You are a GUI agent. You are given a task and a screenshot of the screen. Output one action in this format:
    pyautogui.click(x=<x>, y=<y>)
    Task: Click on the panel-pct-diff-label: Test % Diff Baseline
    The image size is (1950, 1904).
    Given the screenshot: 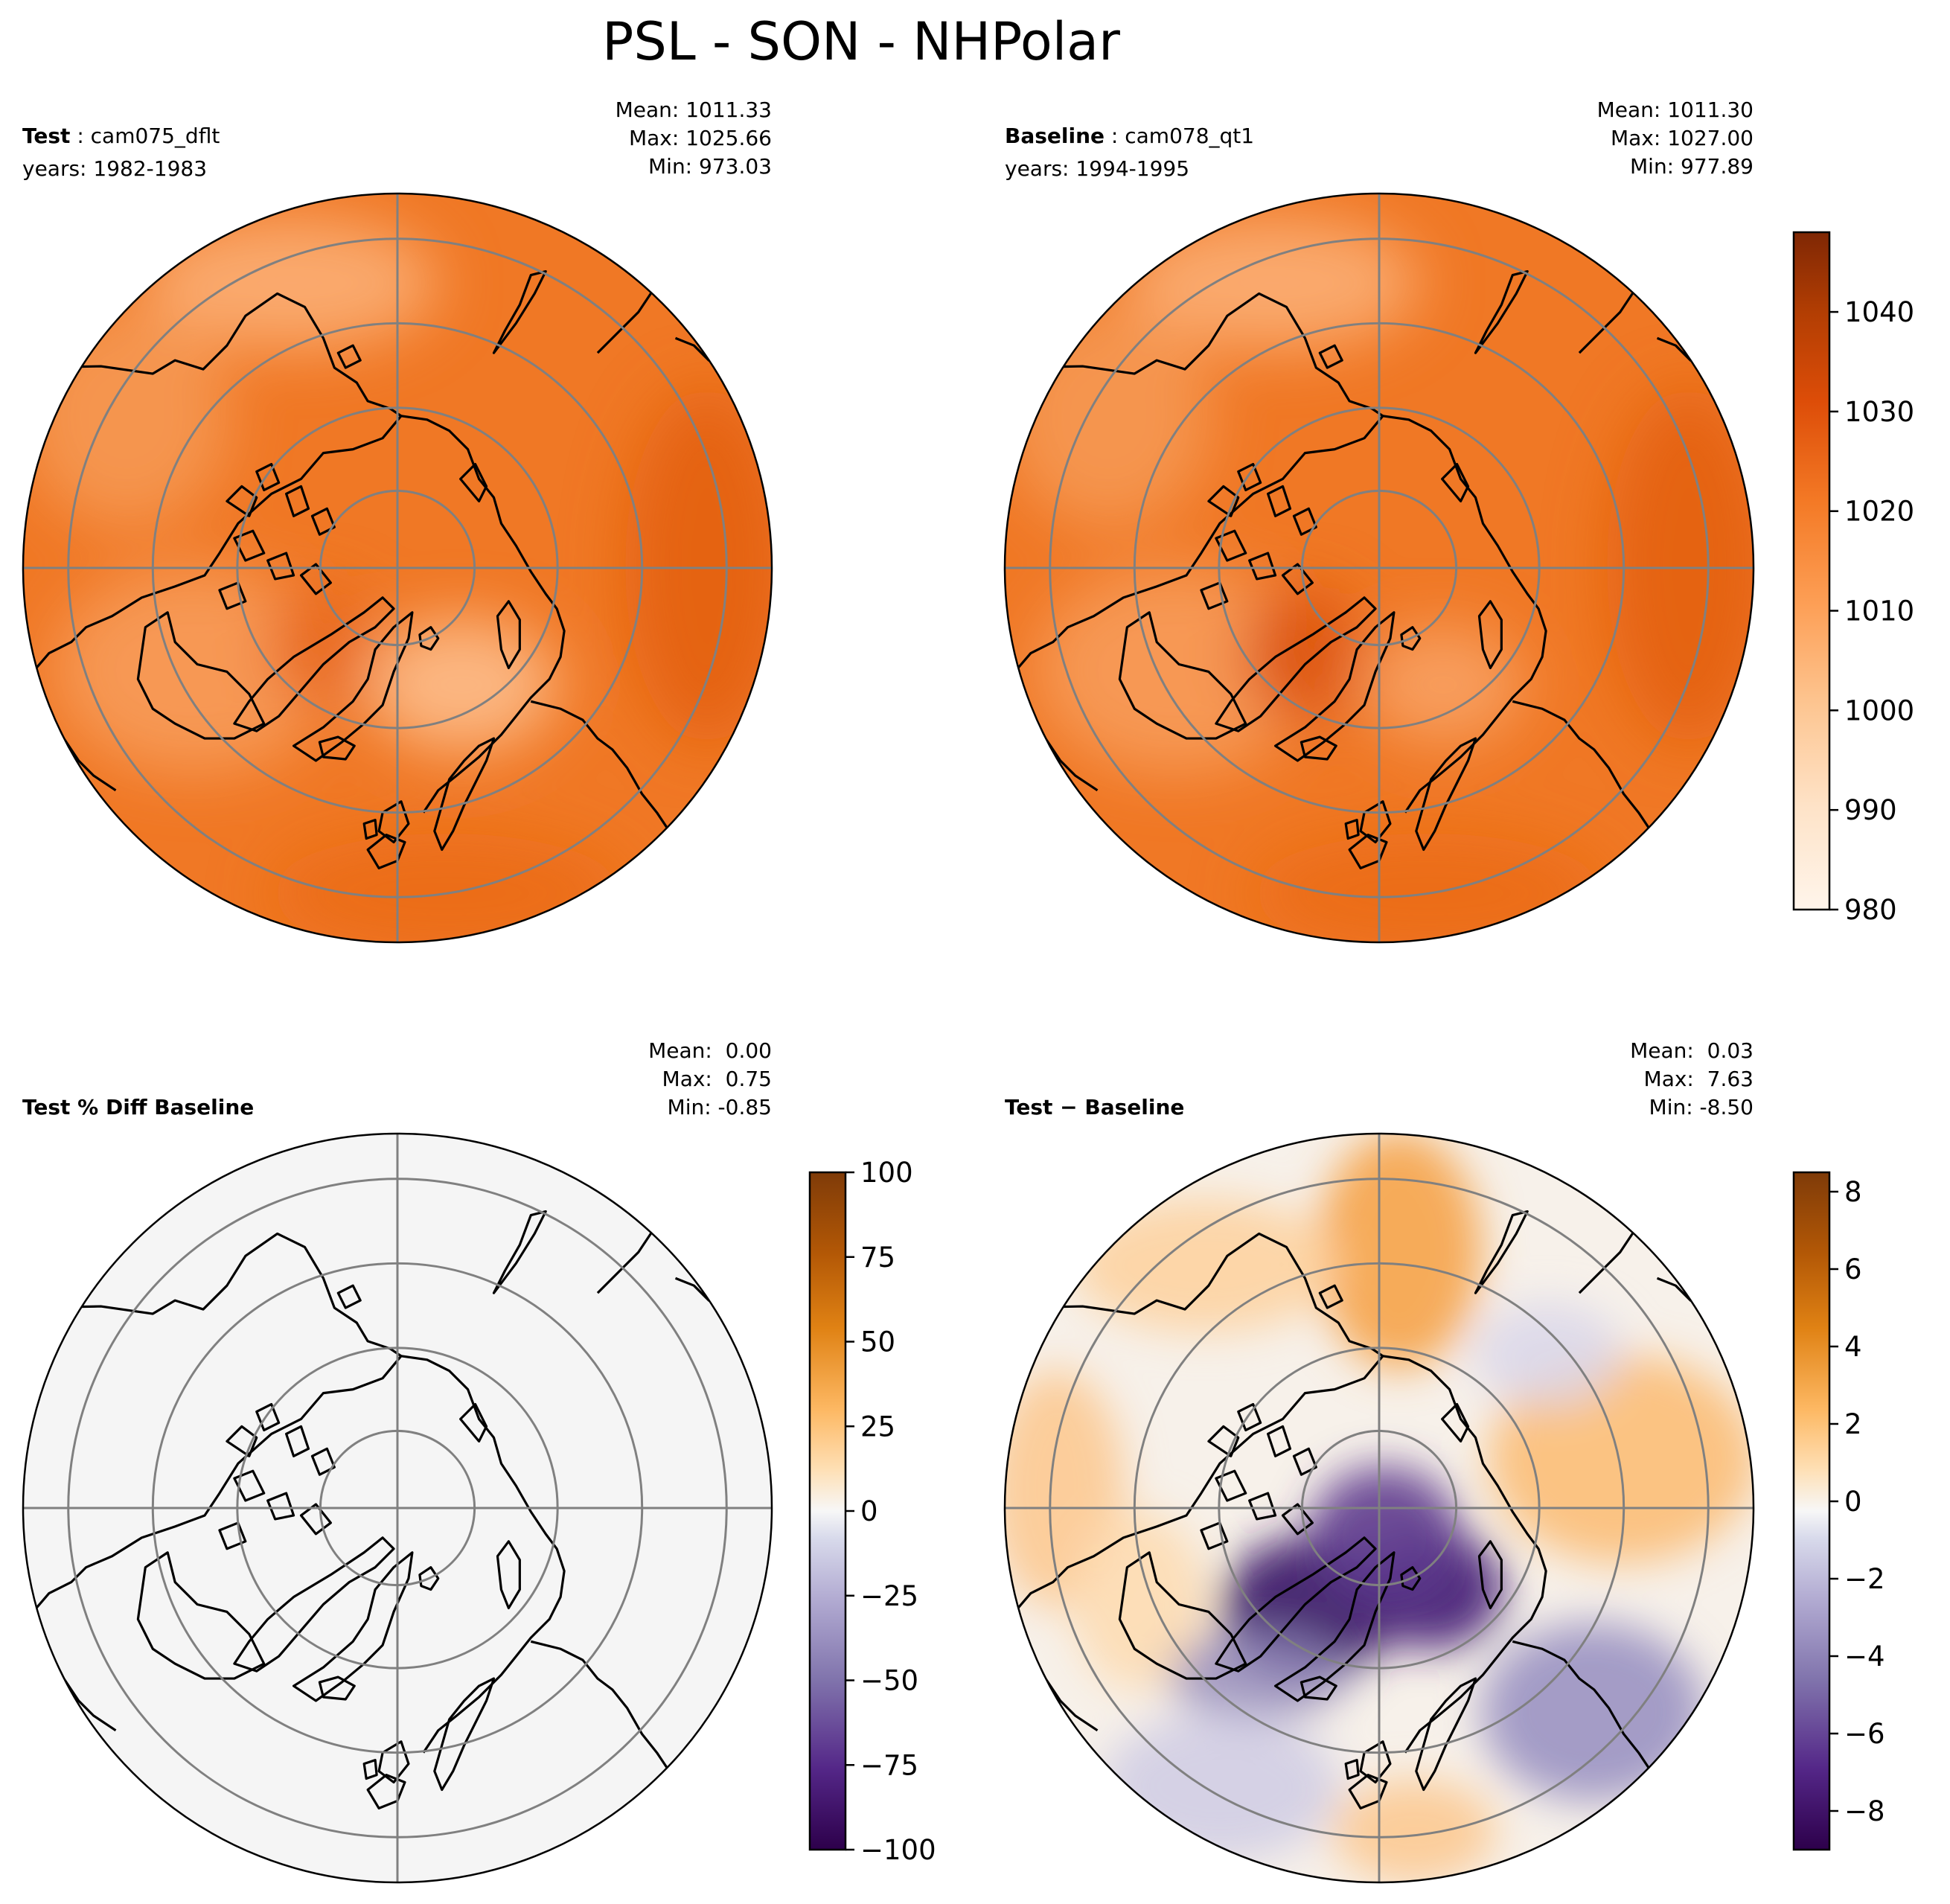 What is the action you would take?
    pyautogui.click(x=138, y=1107)
    